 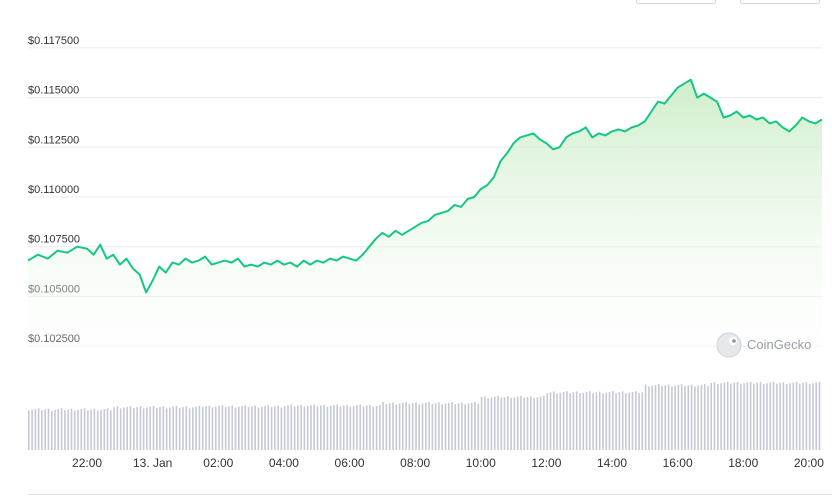 I want to click on y-tick-label: $0.115000, so click(x=53, y=91).